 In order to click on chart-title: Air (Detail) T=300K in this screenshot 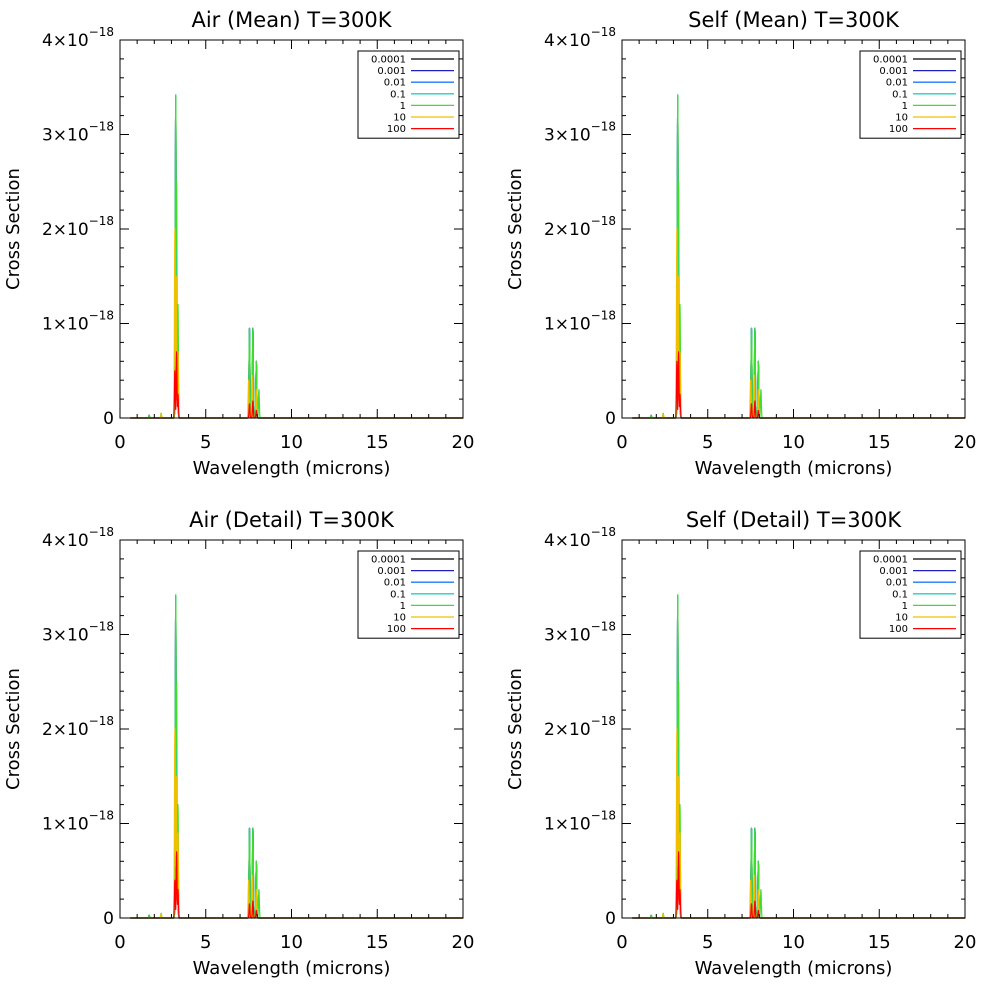, I will do `click(292, 520)`.